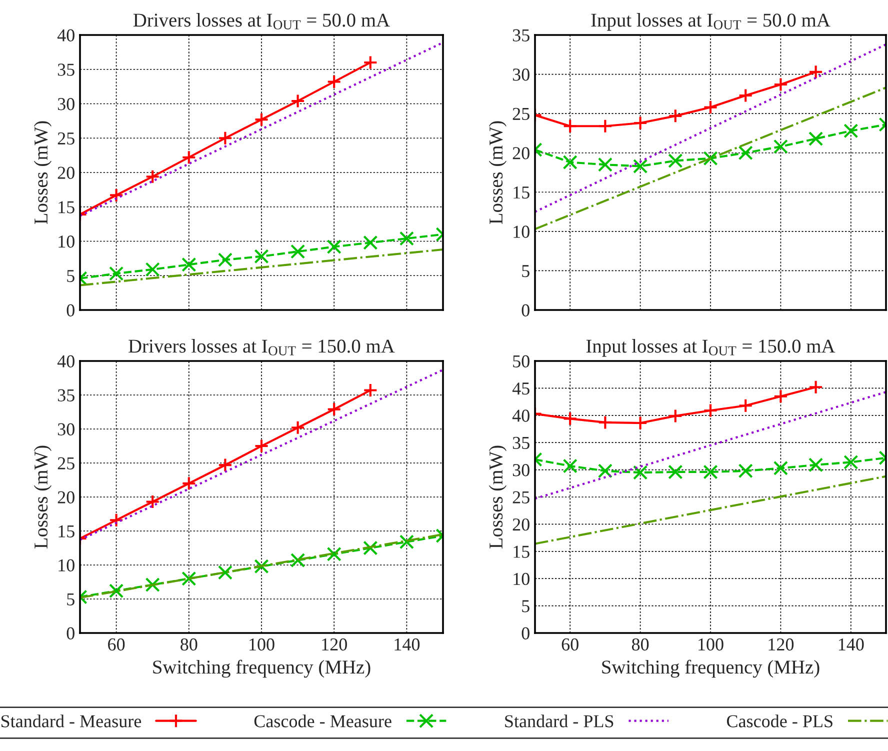 This screenshot has height=751, width=888. What do you see at coordinates (262, 644) in the screenshot?
I see `x-tick-label: 100` at bounding box center [262, 644].